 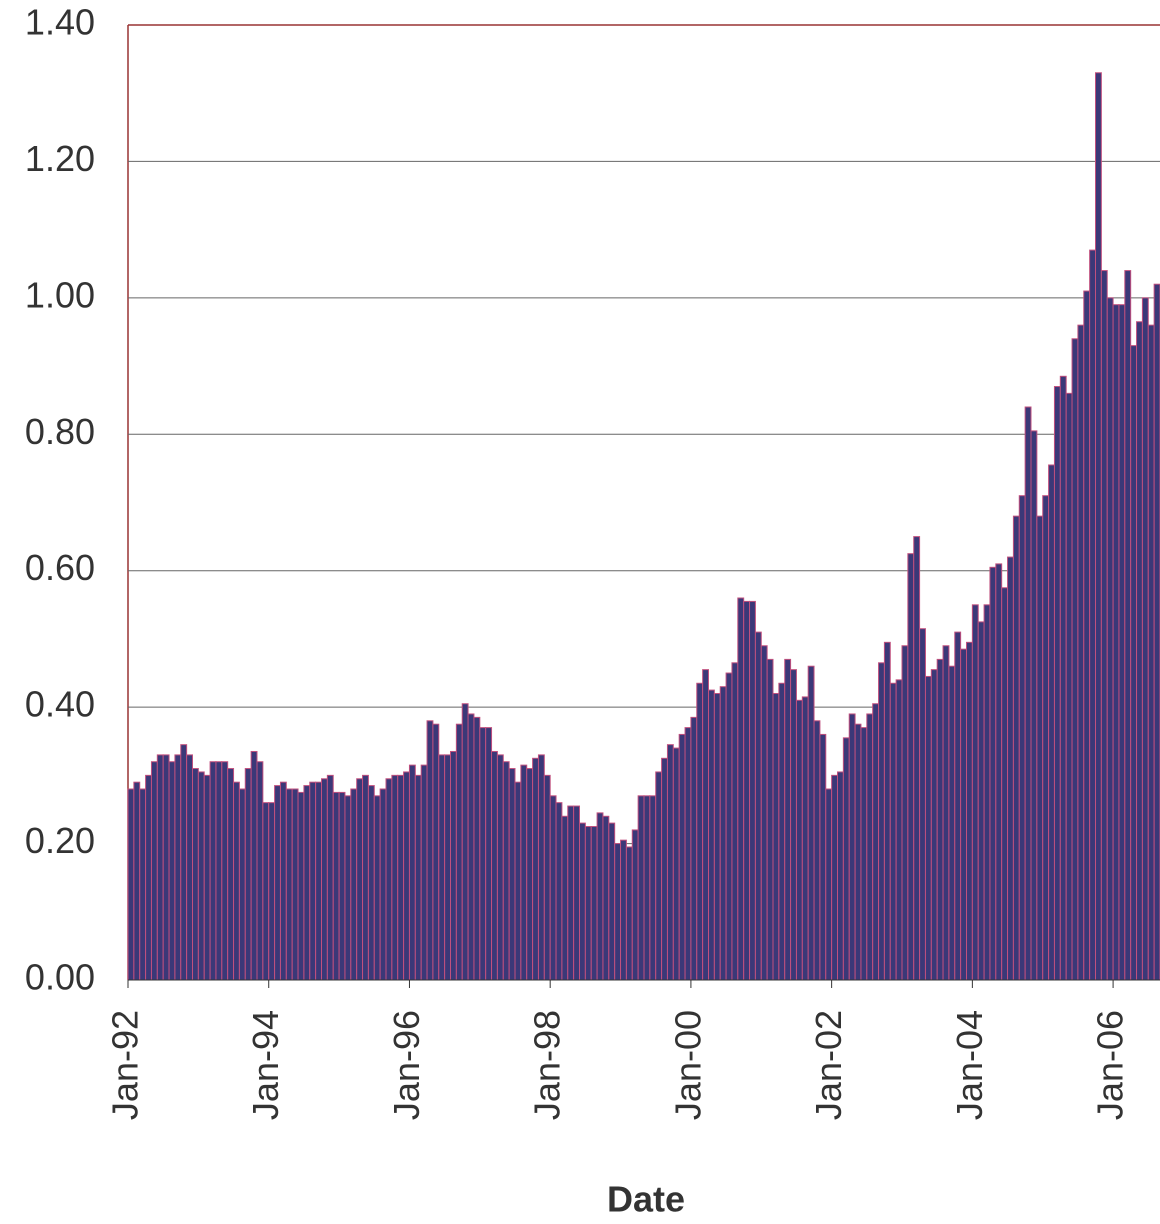 What do you see at coordinates (1110, 1065) in the screenshot?
I see `x-tick-label: Jan-06` at bounding box center [1110, 1065].